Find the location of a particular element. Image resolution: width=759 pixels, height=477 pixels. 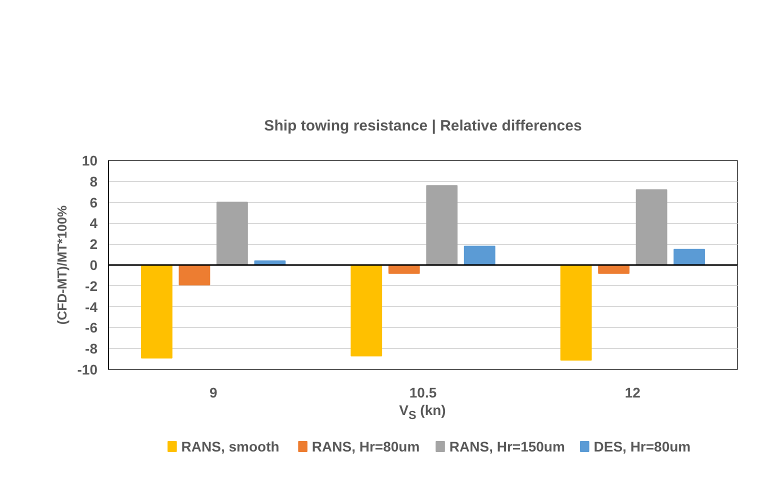

y-tick-label: 0 is located at coordinates (94, 265).